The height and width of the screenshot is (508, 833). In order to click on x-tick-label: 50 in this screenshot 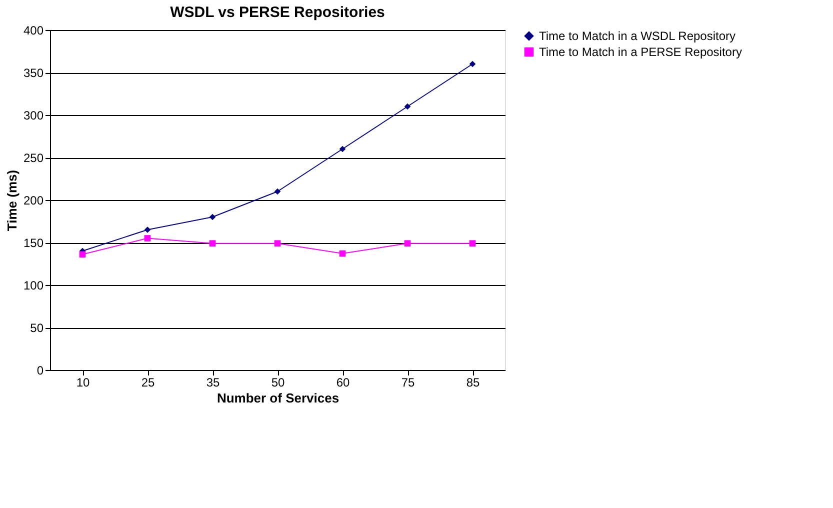, I will do `click(278, 383)`.